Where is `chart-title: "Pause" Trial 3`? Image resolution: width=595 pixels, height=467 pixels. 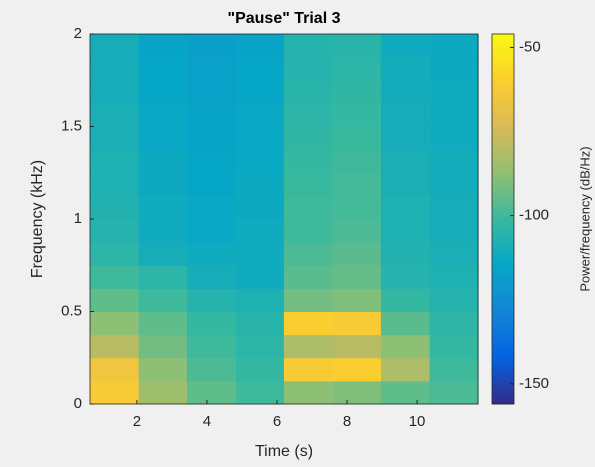 chart-title: "Pause" Trial 3 is located at coordinates (283, 18).